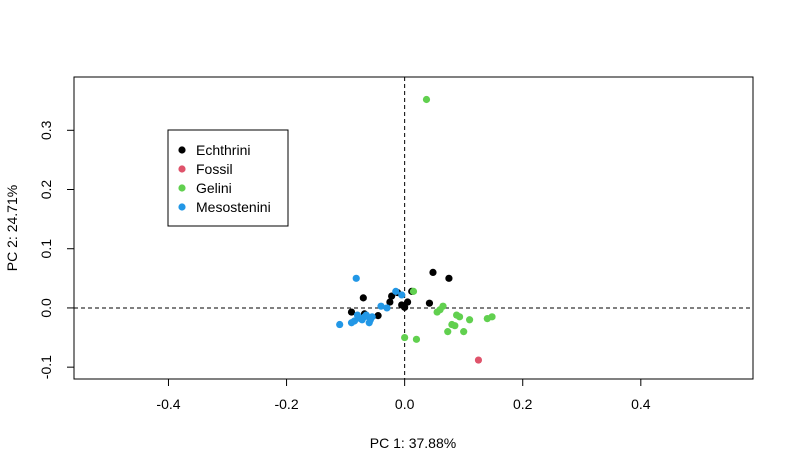 The width and height of the screenshot is (795, 473). What do you see at coordinates (182, 150) in the screenshot?
I see `legend-marker-echthrini` at bounding box center [182, 150].